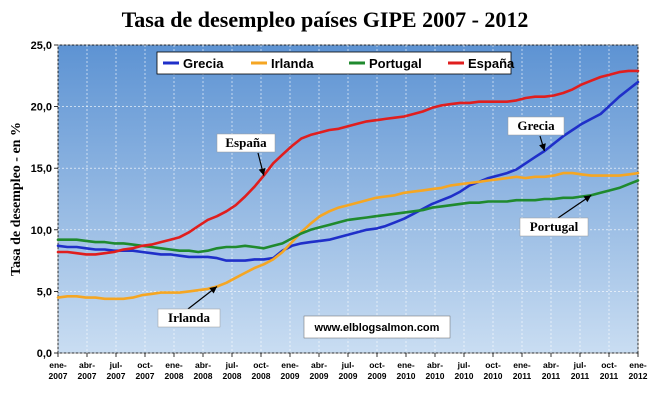 The width and height of the screenshot is (650, 400). What do you see at coordinates (203, 63) in the screenshot?
I see `legend-label: Grecia` at bounding box center [203, 63].